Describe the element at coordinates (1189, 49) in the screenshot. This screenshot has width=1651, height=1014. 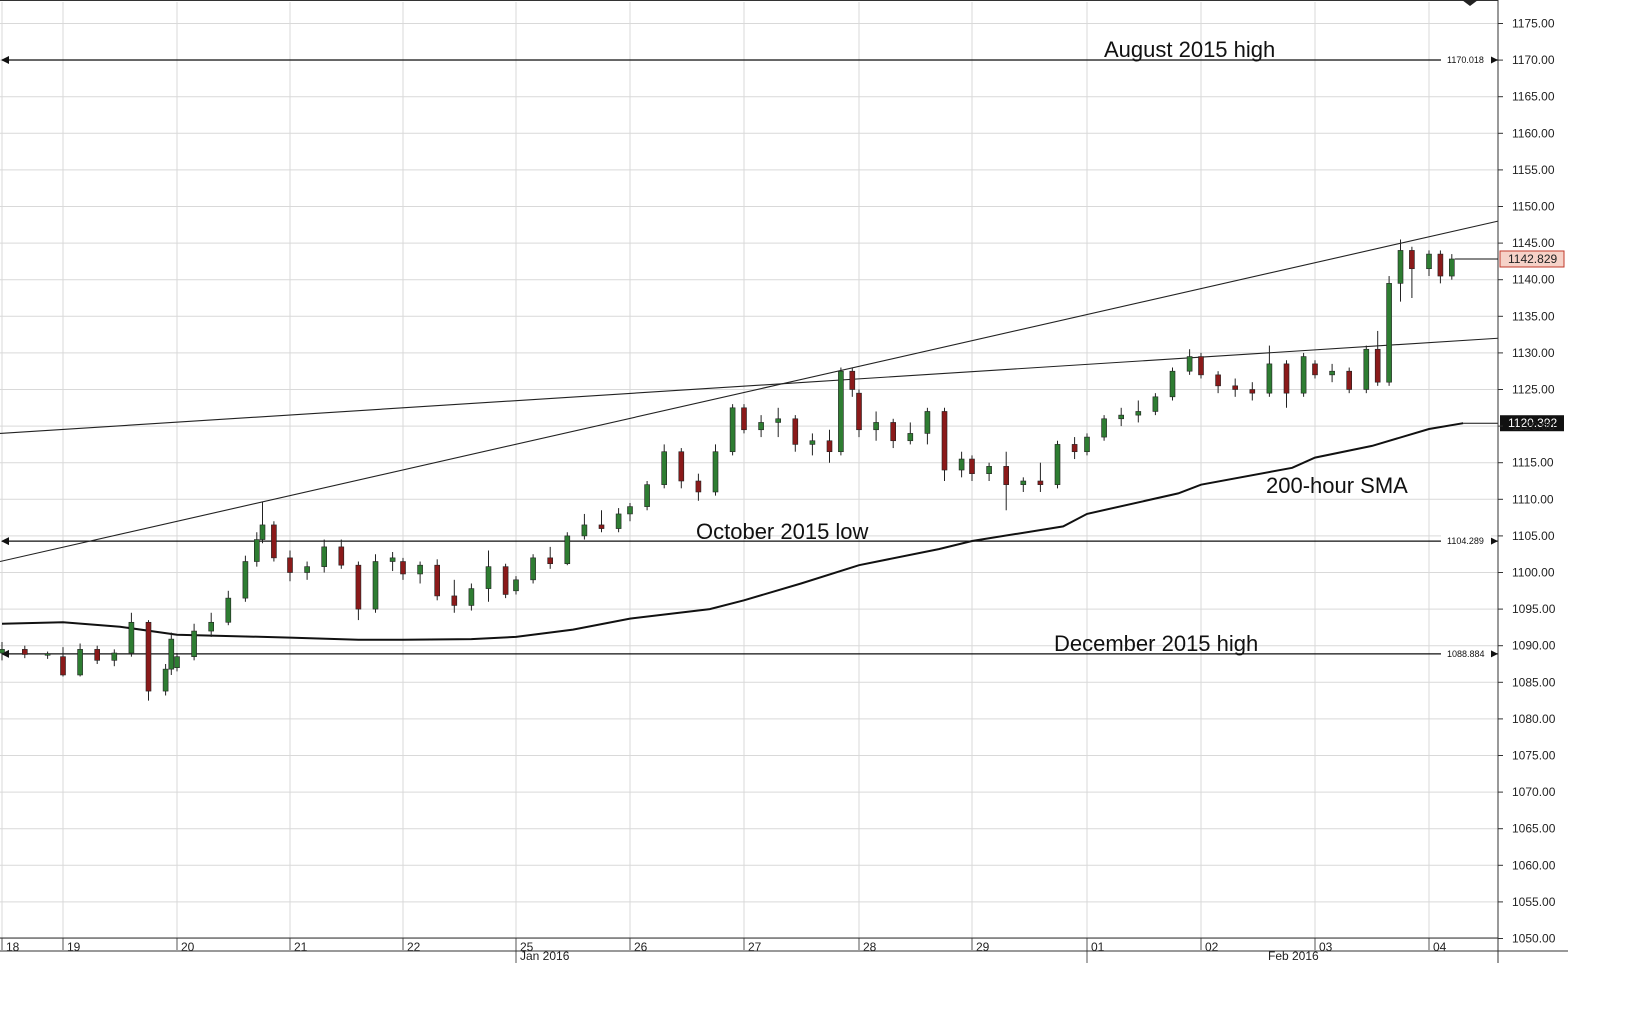
I see `level-annotation: August 2015 high` at that location.